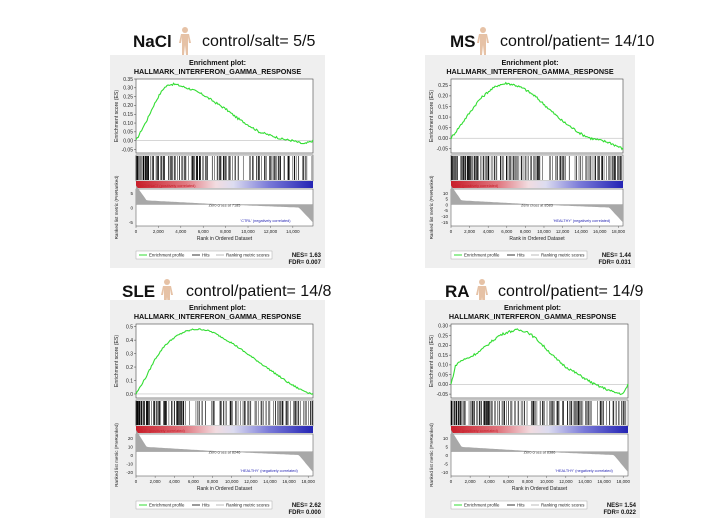 Image resolution: width=707 pixels, height=527 pixels. Describe the element at coordinates (225, 206) in the screenshot. I see `zero-cross-label: Zero cross at 7185` at that location.